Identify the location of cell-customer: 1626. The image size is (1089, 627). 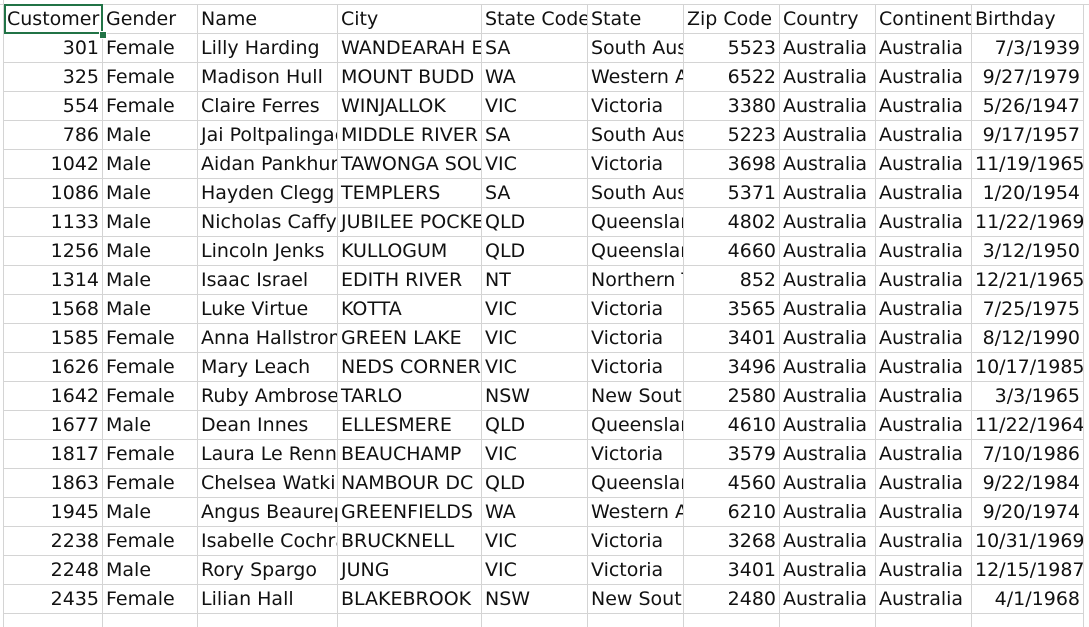
(53, 367).